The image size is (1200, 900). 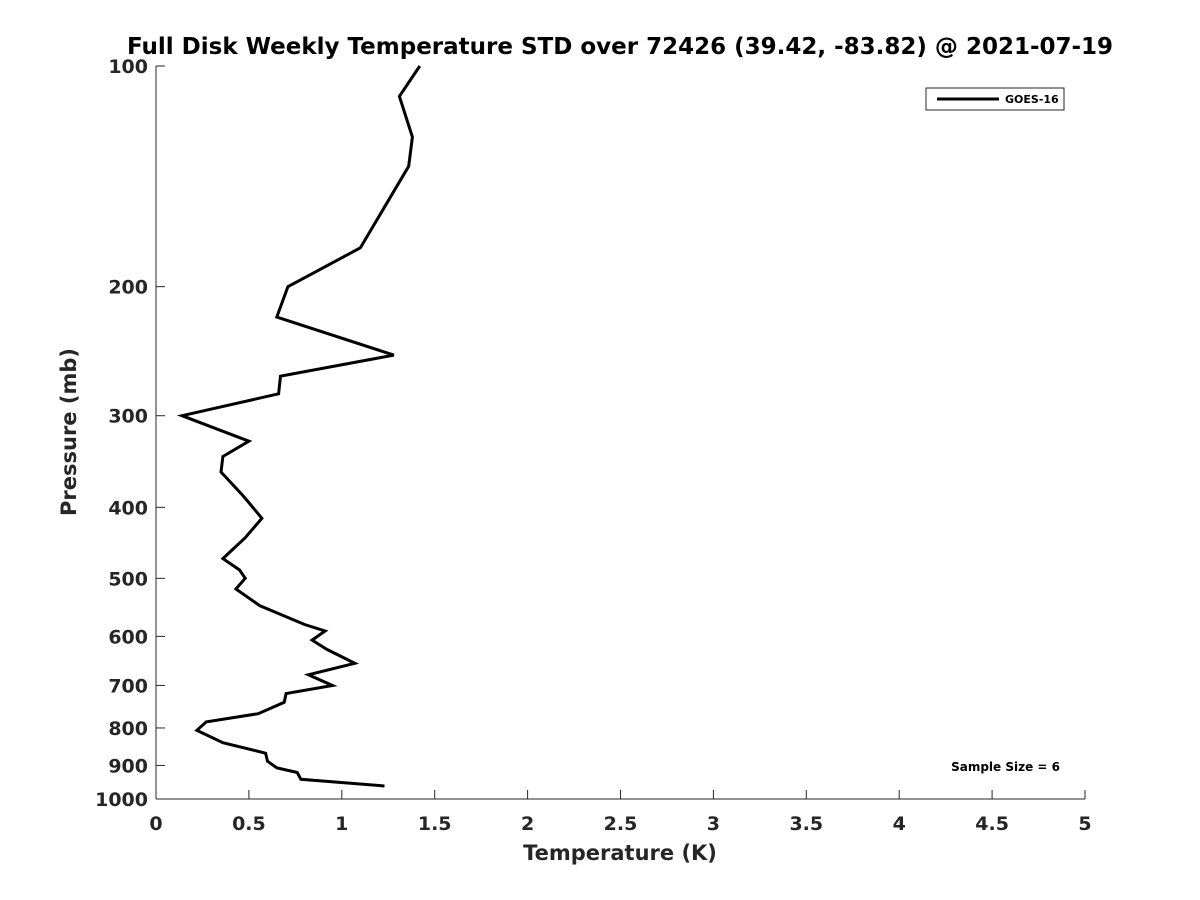 I want to click on x-tick-label: 2.5, so click(x=621, y=824).